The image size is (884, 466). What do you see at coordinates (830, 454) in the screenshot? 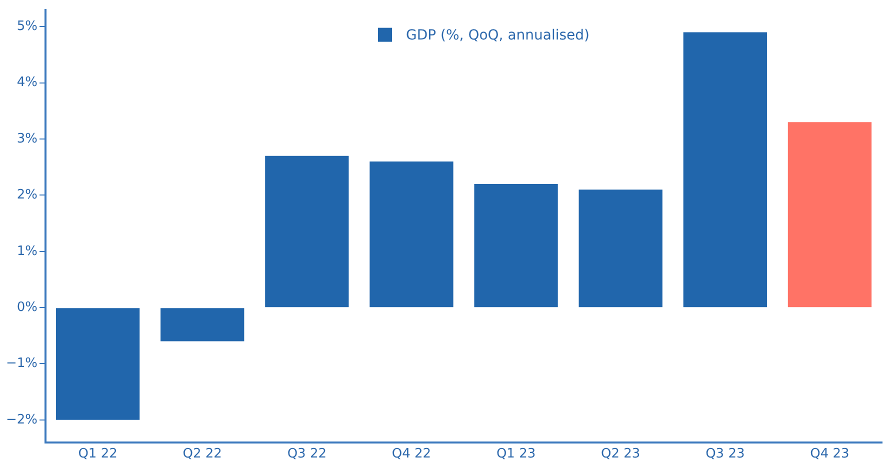
I see `x-tick-label: Q4 23` at bounding box center [830, 454].